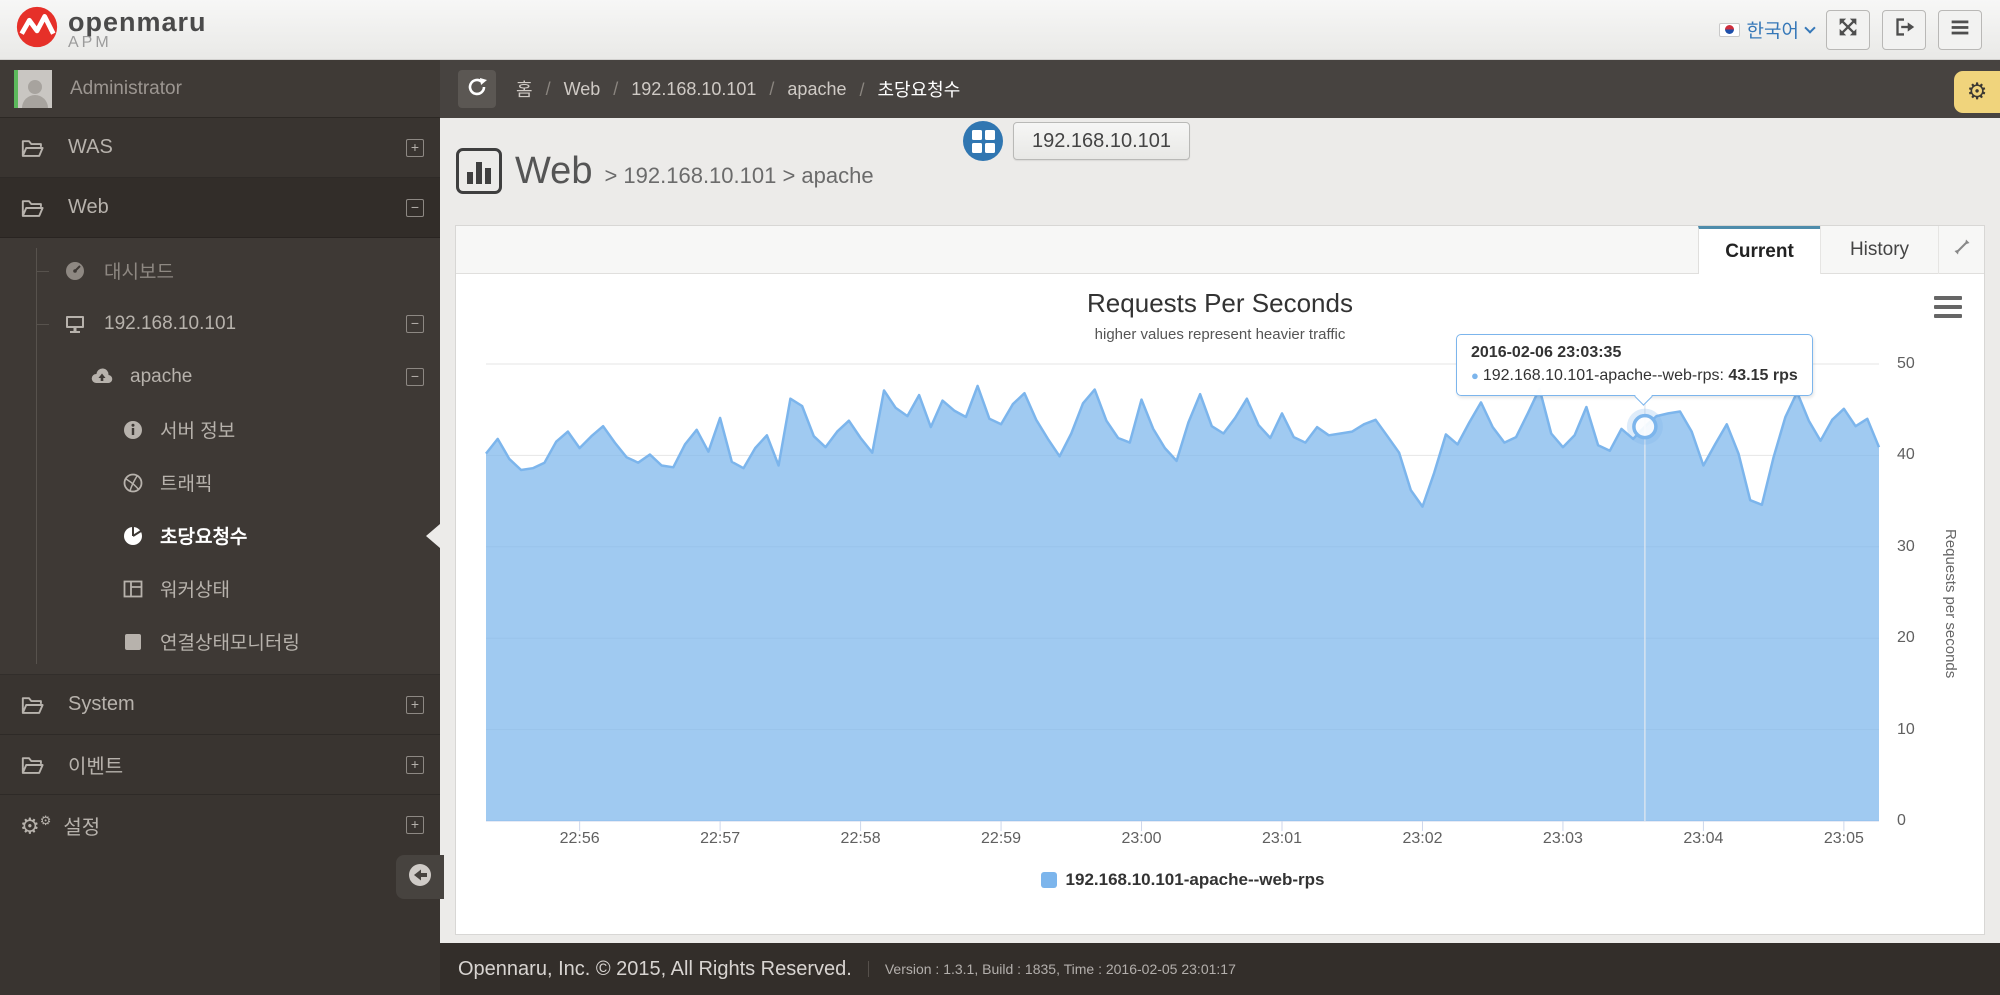 This screenshot has height=995, width=2000. I want to click on breadcrumb-apache: apache, so click(801, 89).